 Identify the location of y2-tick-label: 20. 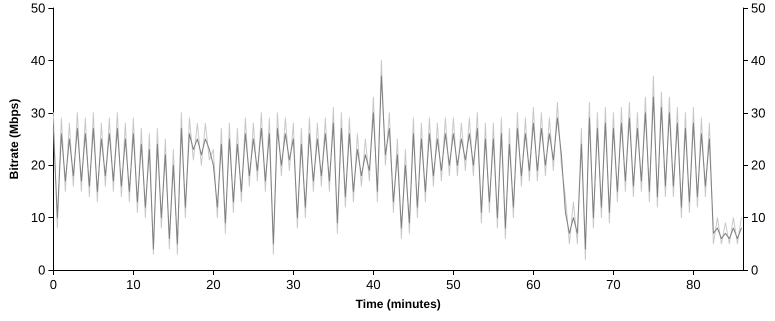
(758, 165).